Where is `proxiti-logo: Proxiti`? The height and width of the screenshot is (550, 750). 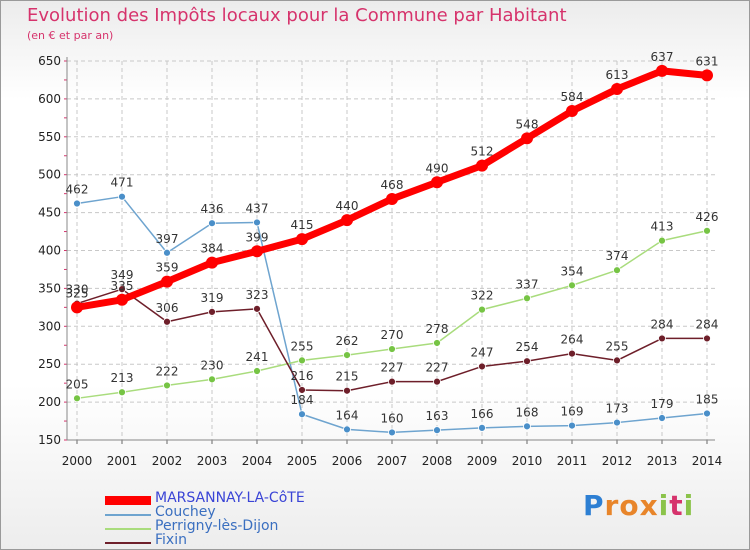 proxiti-logo: Proxiti is located at coordinates (638, 505).